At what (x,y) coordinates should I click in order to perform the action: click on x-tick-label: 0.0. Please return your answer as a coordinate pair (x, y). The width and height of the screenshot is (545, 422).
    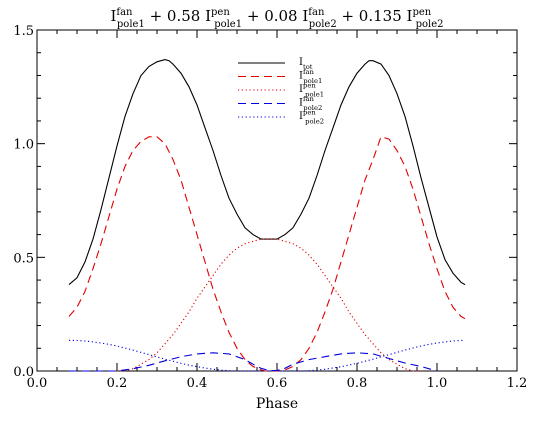
    Looking at the image, I should click on (37, 383).